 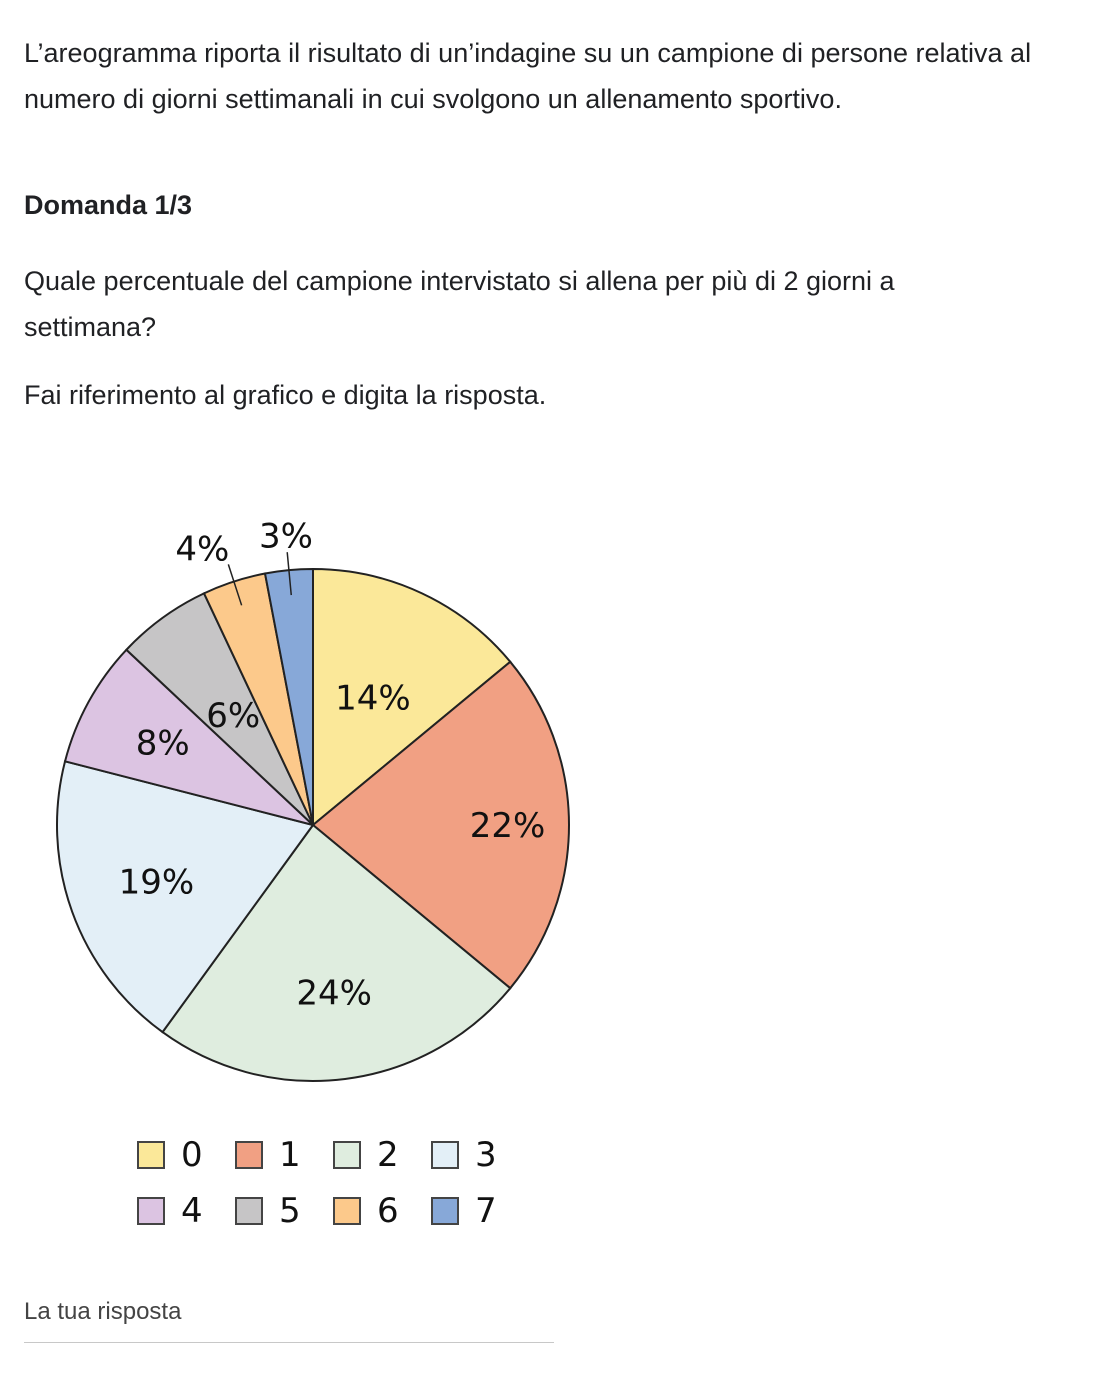 What do you see at coordinates (290, 1211) in the screenshot?
I see `legend-label: 5` at bounding box center [290, 1211].